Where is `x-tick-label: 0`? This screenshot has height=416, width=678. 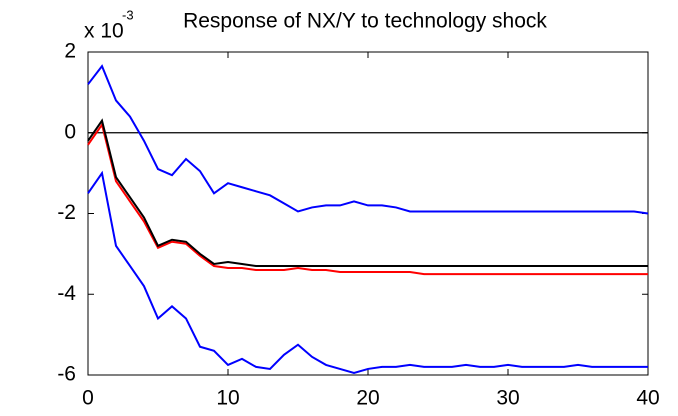
x-tick-label: 0 is located at coordinates (88, 398).